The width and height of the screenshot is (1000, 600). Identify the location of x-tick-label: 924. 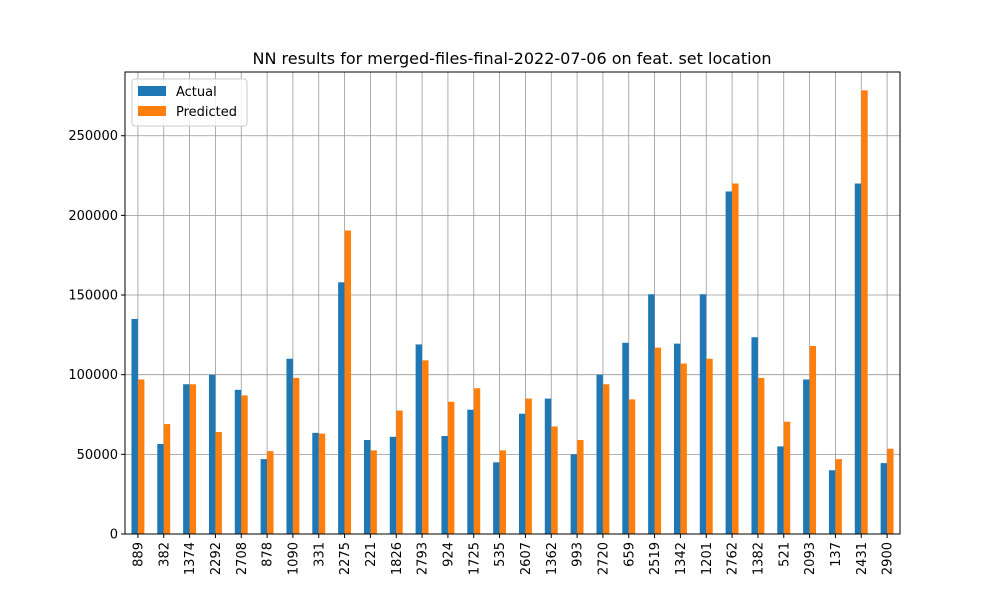
(448, 554).